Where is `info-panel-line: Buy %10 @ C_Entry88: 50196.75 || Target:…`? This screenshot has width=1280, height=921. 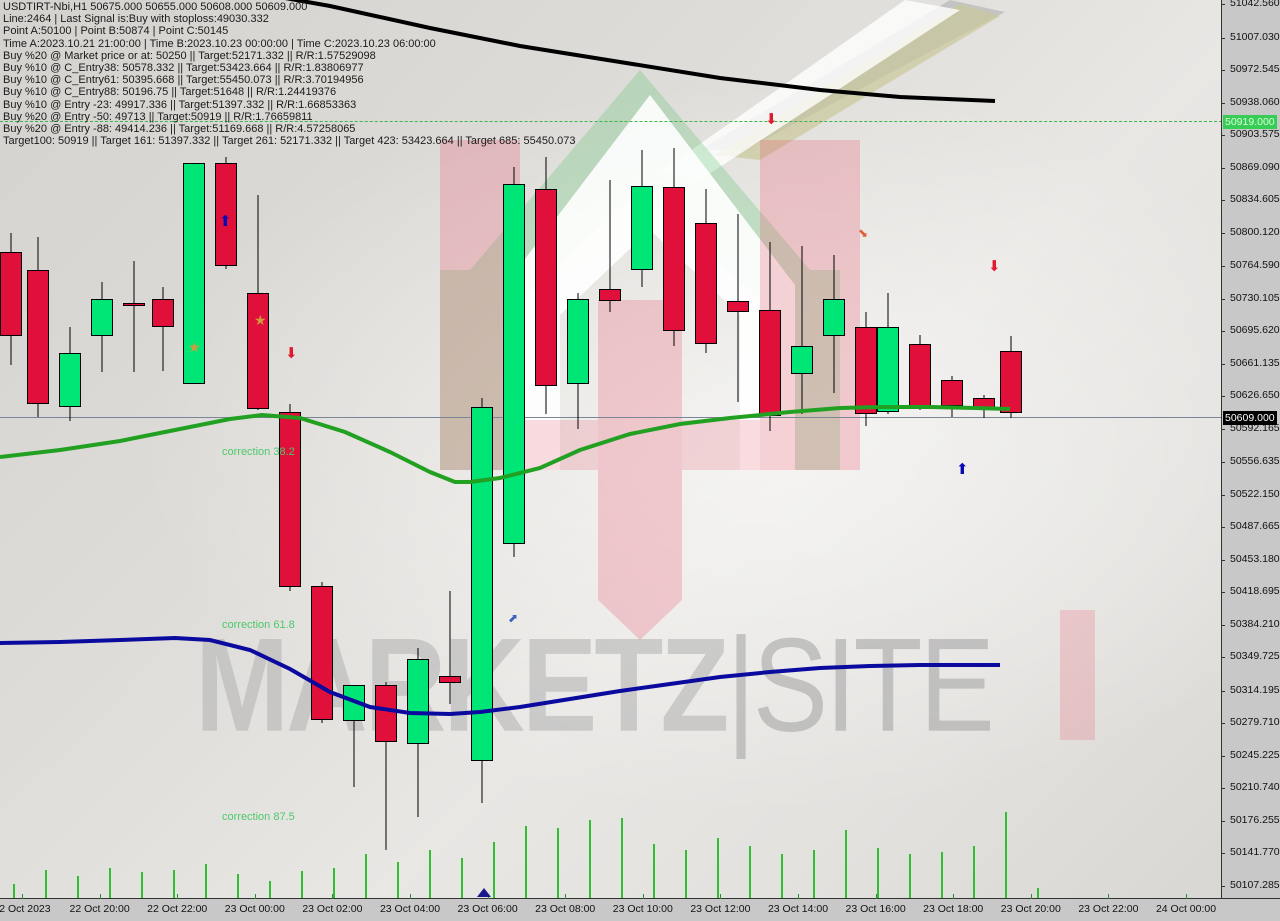
info-panel-line: Buy %10 @ C_Entry88: 50196.75 || Target:… is located at coordinates (170, 92).